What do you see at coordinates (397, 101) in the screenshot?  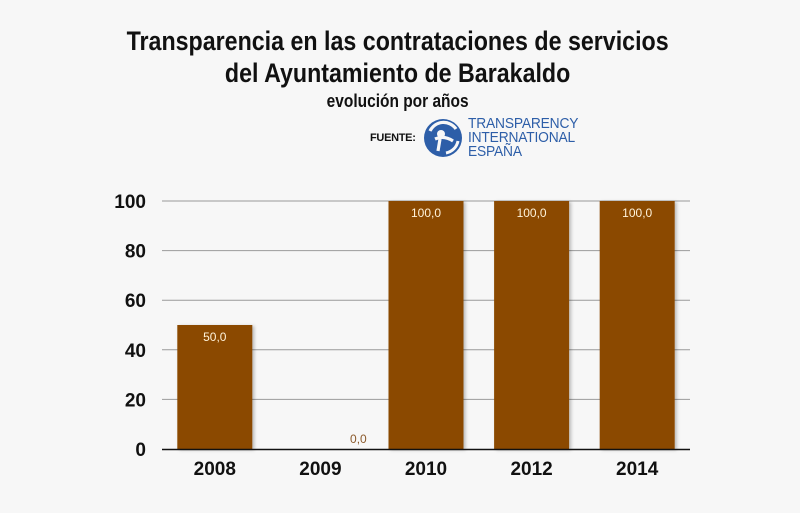 I see `chart-subtitle: evolución por años` at bounding box center [397, 101].